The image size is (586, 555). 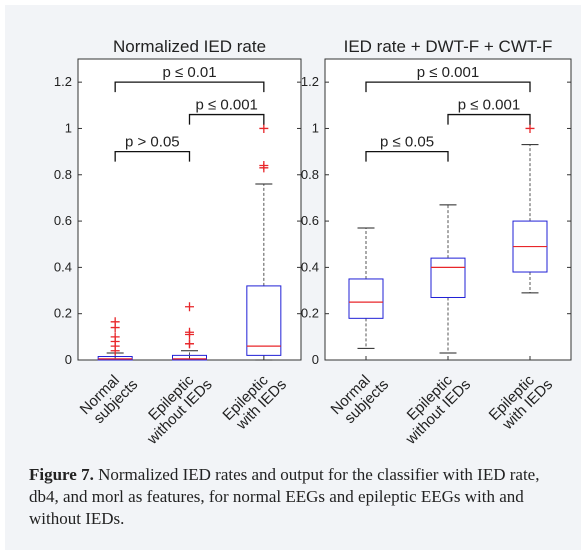 What do you see at coordinates (315, 359) in the screenshot?
I see `chart2-y-tick-label: 0` at bounding box center [315, 359].